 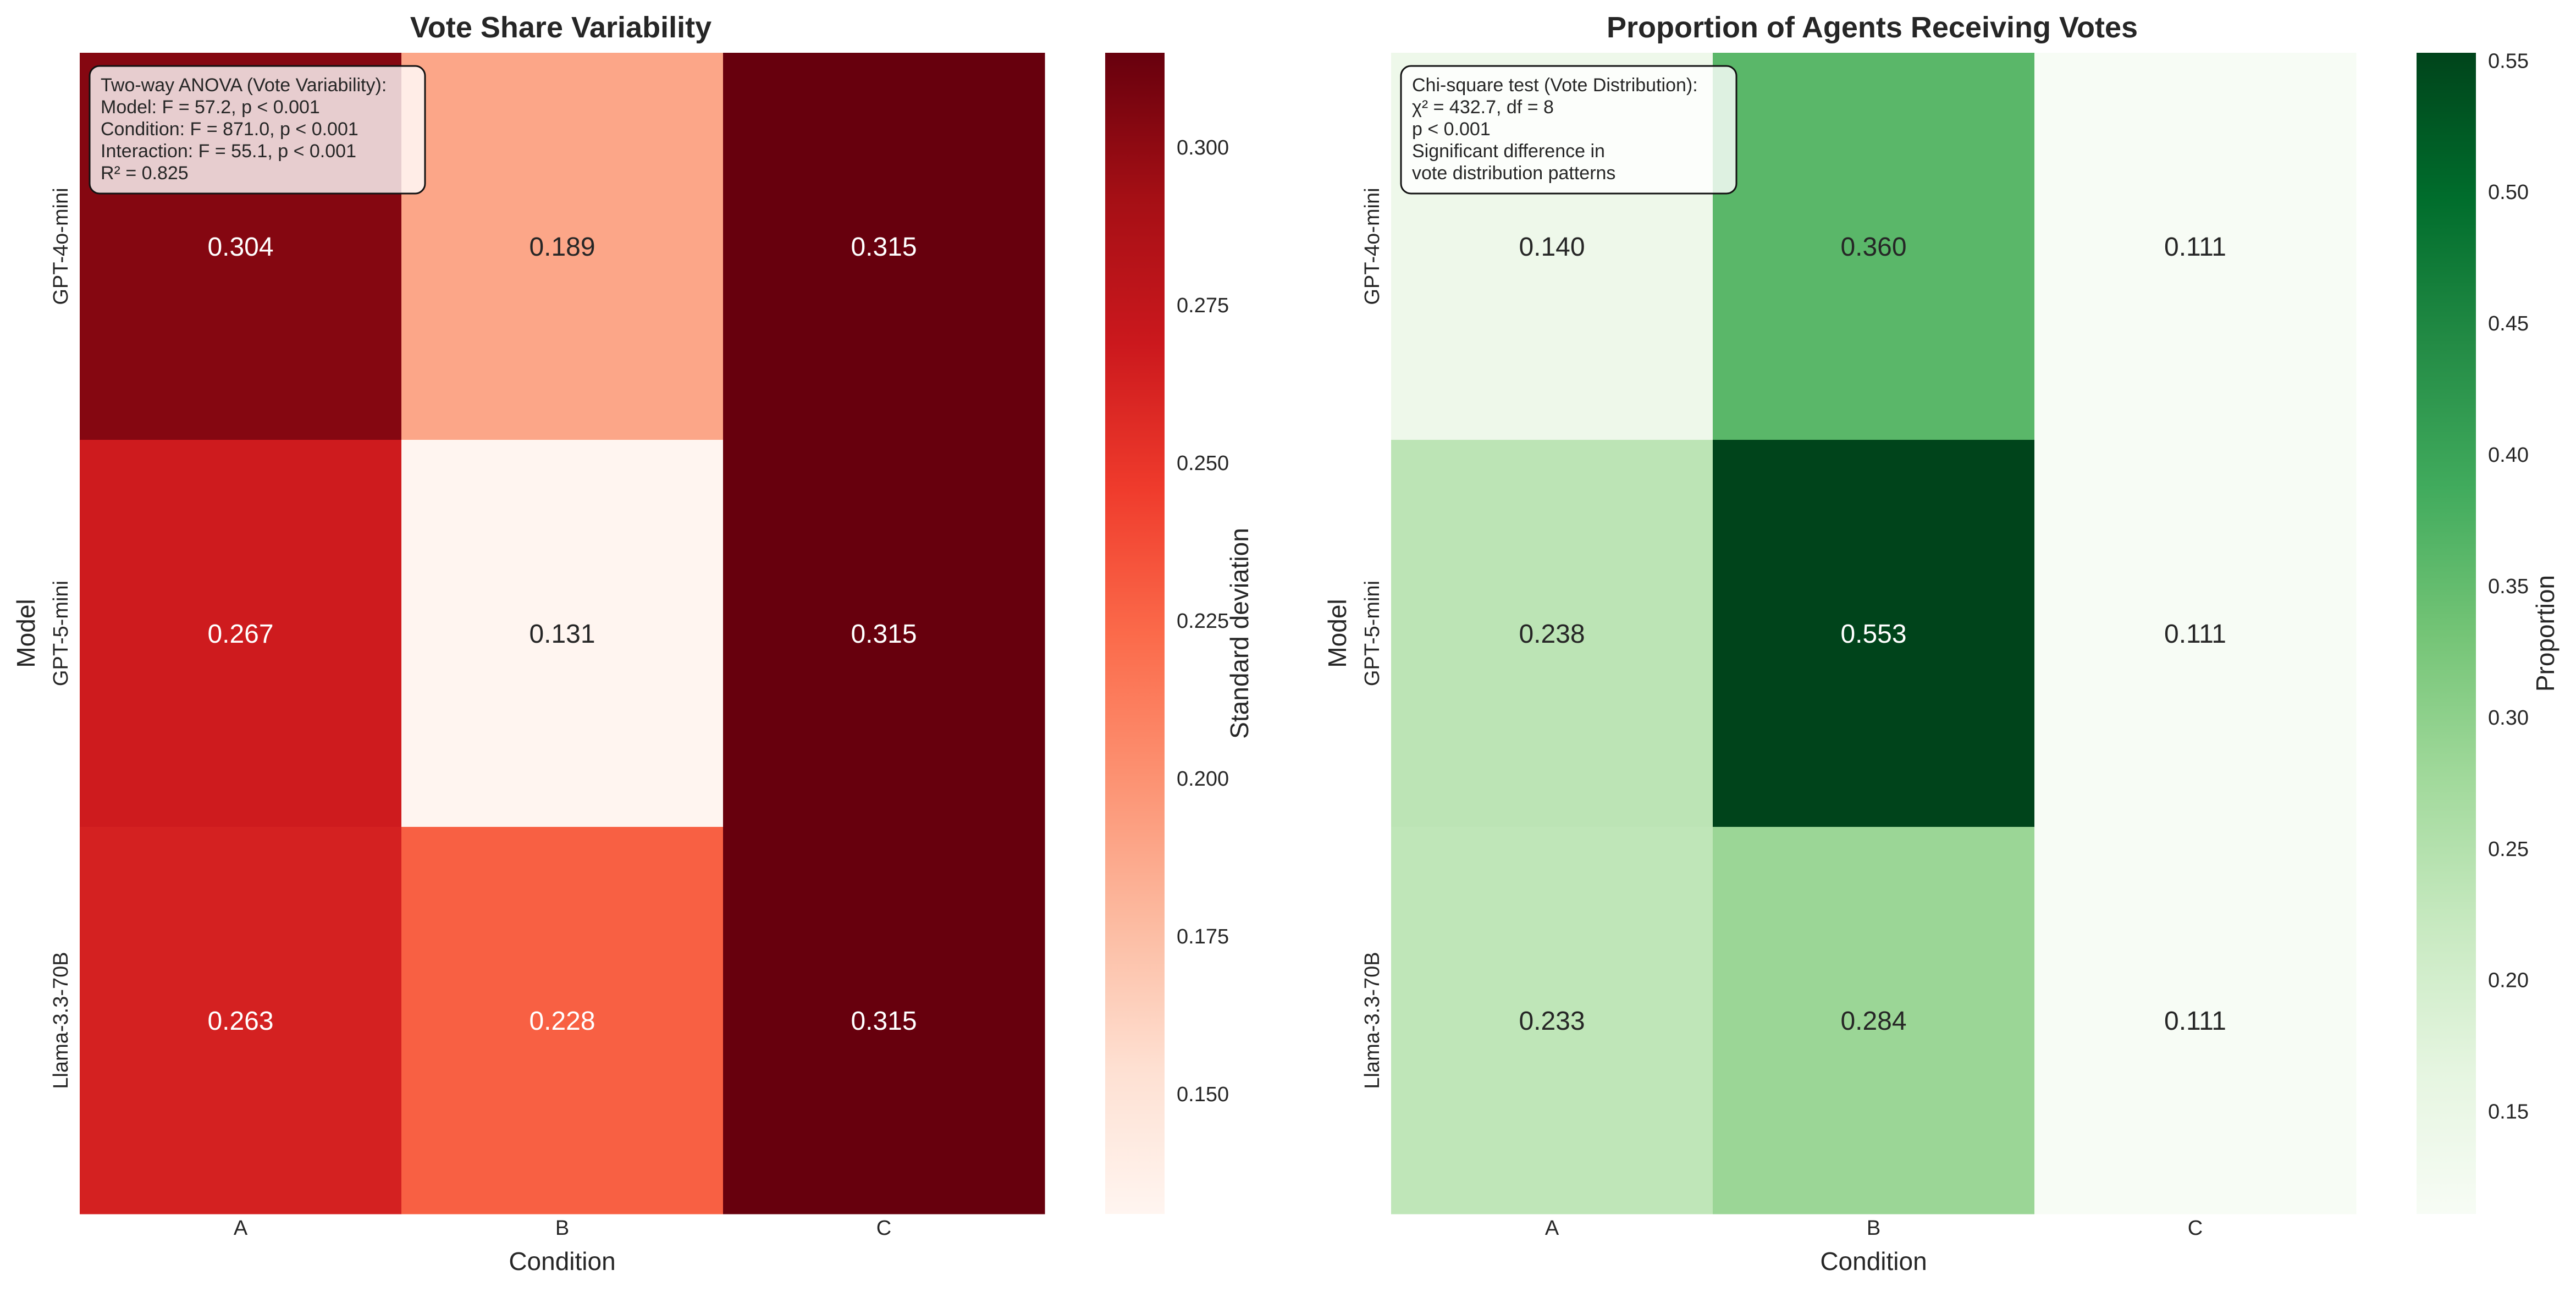 What do you see at coordinates (240, 247) in the screenshot?
I see `cell-value-label: 0.304` at bounding box center [240, 247].